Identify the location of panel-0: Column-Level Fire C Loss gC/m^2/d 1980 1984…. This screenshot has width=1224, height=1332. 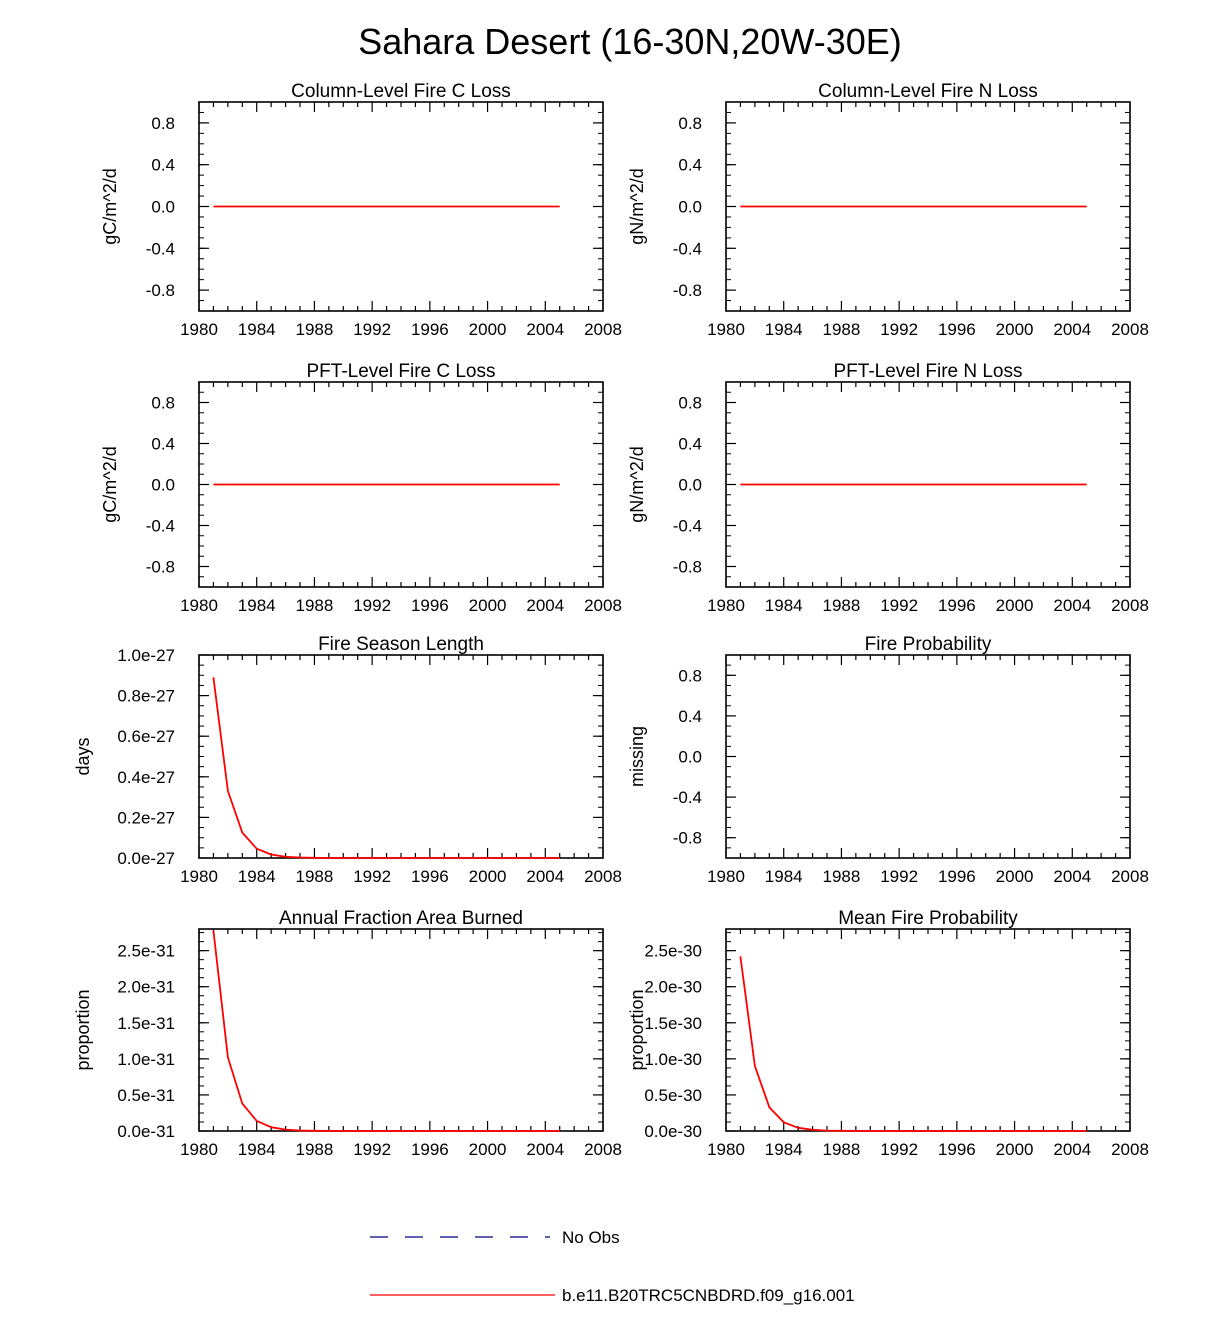
(361, 210).